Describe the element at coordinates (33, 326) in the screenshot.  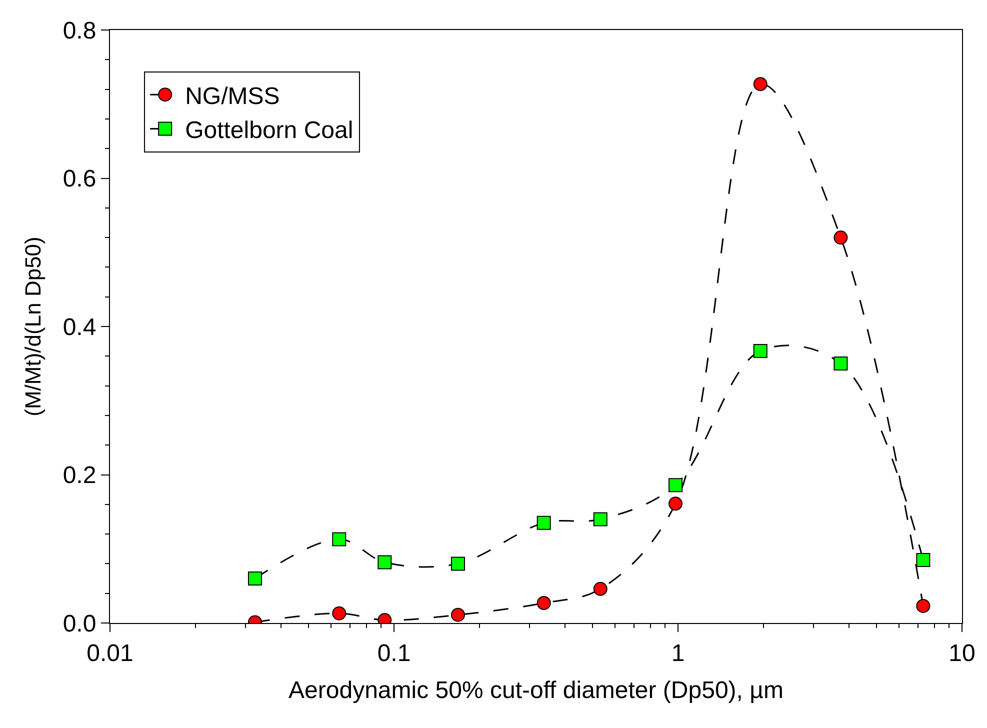
I see `y-axis-title: (M/Mt)/d(Ln Dp50)` at that location.